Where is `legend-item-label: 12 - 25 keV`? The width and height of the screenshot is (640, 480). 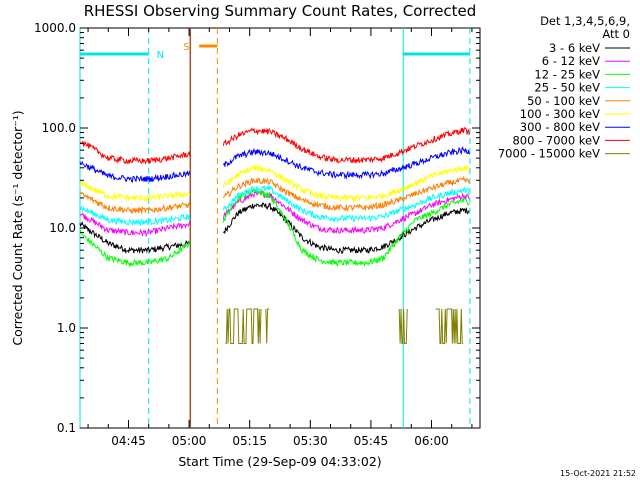
legend-item-label: 12 - 25 keV is located at coordinates (567, 74).